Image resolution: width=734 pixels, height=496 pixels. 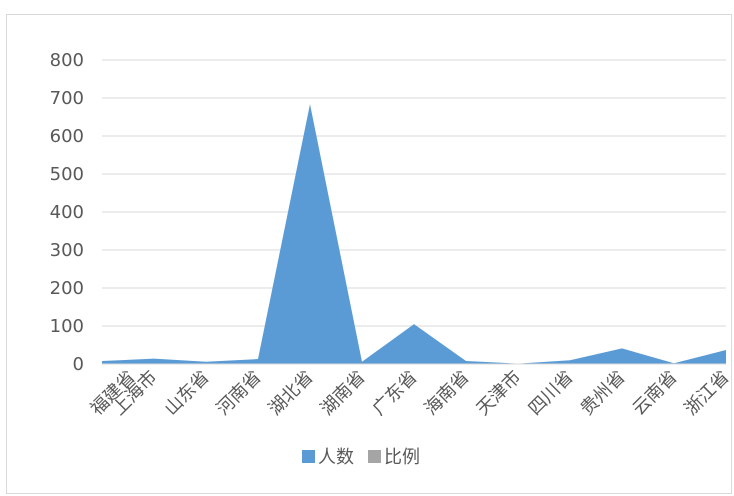 I want to click on x-category-label: 广东省, so click(x=395, y=393).